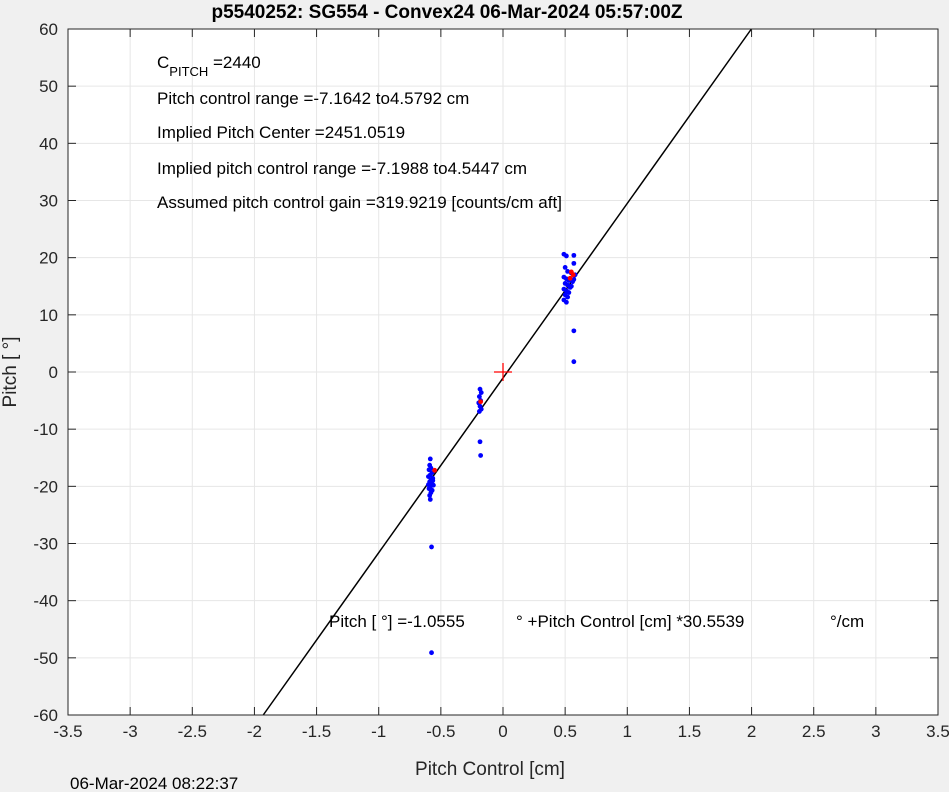  I want to click on y-tick-label: -30, so click(45, 544).